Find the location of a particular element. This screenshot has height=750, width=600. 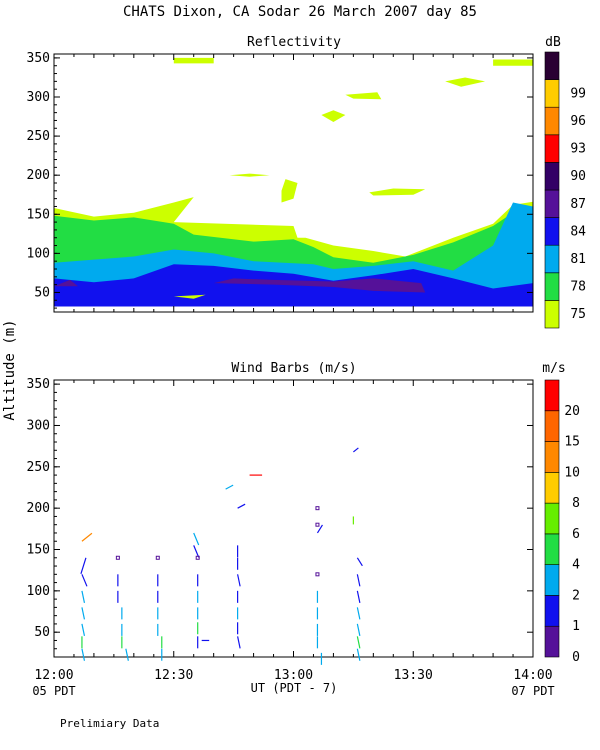

refl-colorbar-label: 78 is located at coordinates (578, 287).